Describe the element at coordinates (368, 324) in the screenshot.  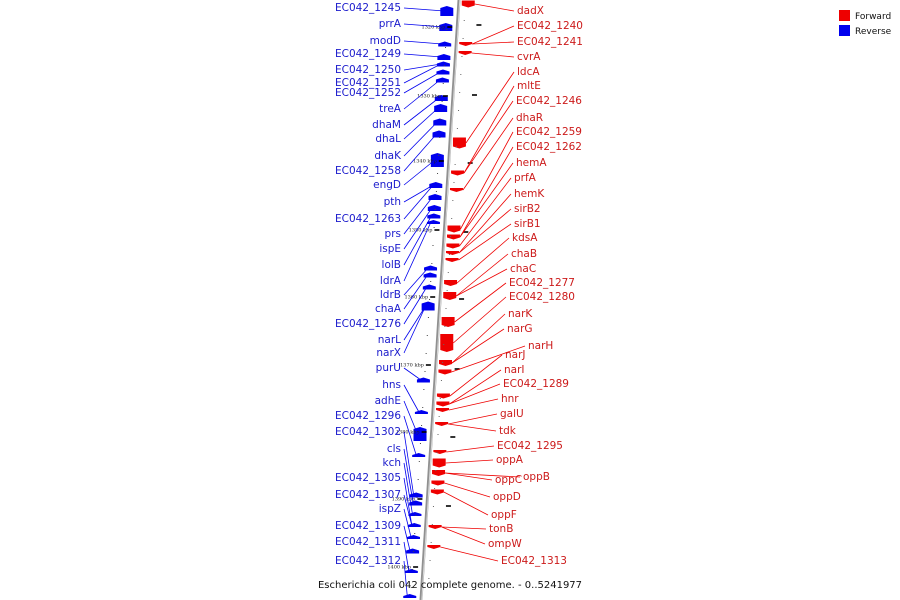
I see `gene-label-ec042-1276: EC042_1276` at that location.